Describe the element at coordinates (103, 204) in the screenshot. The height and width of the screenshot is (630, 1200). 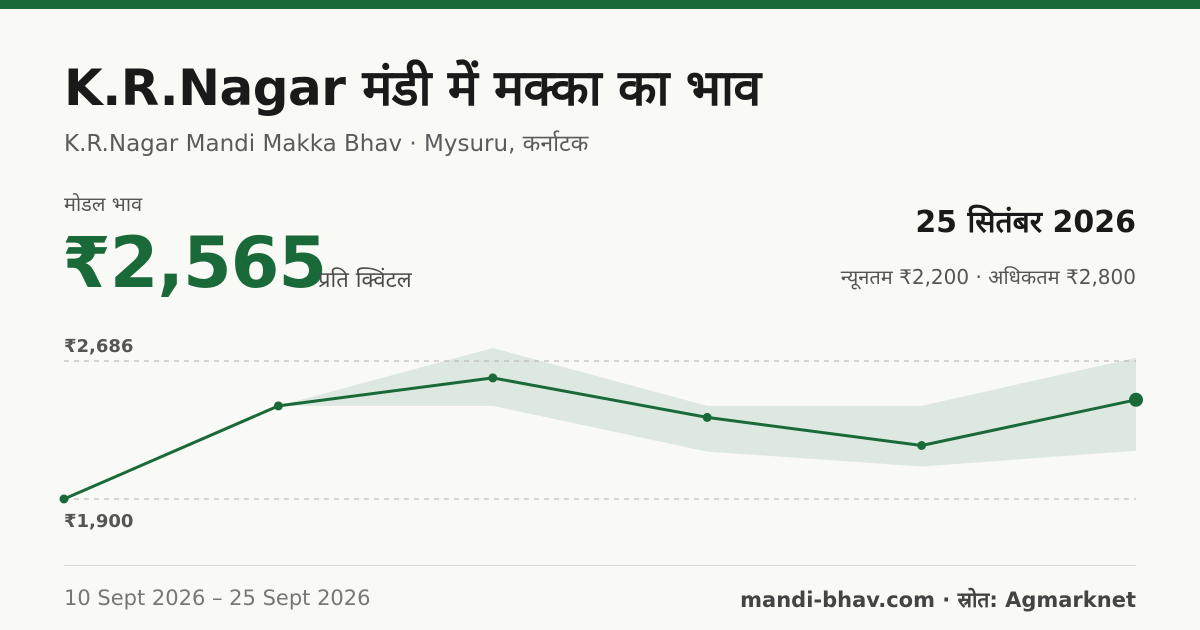
I see `modal-price-label: मोडल भाव` at that location.